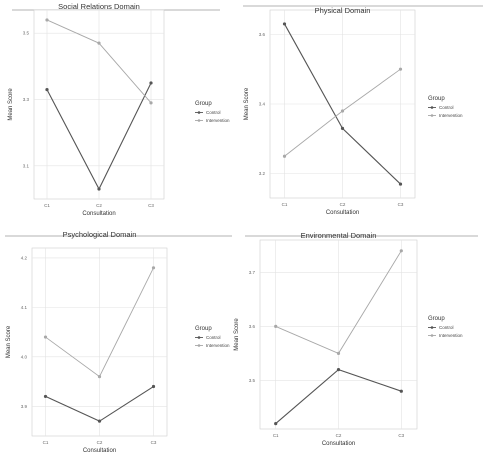 The height and width of the screenshot is (466, 483). What do you see at coordinates (99, 6) in the screenshot?
I see `chart-title: Social Relations Domain` at bounding box center [99, 6].